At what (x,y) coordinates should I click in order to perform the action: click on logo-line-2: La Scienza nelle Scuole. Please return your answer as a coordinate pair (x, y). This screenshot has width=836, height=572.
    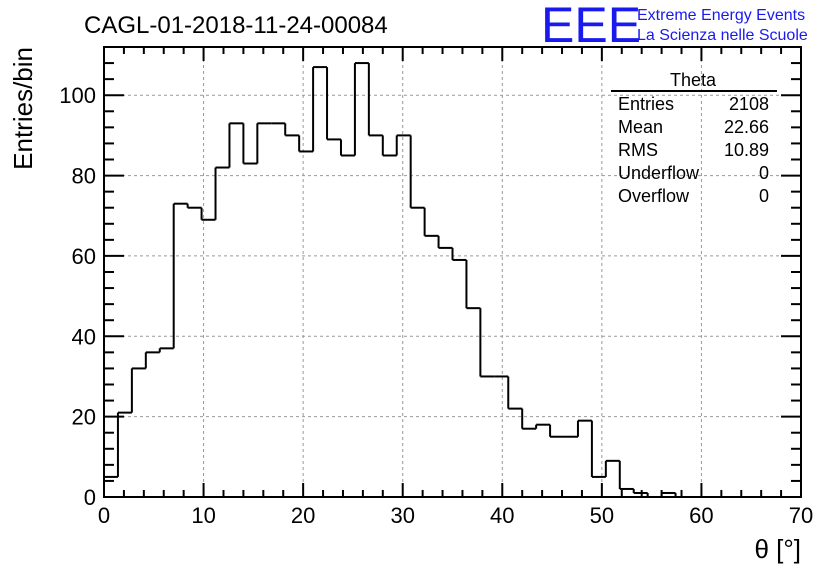
    Looking at the image, I should click on (722, 35).